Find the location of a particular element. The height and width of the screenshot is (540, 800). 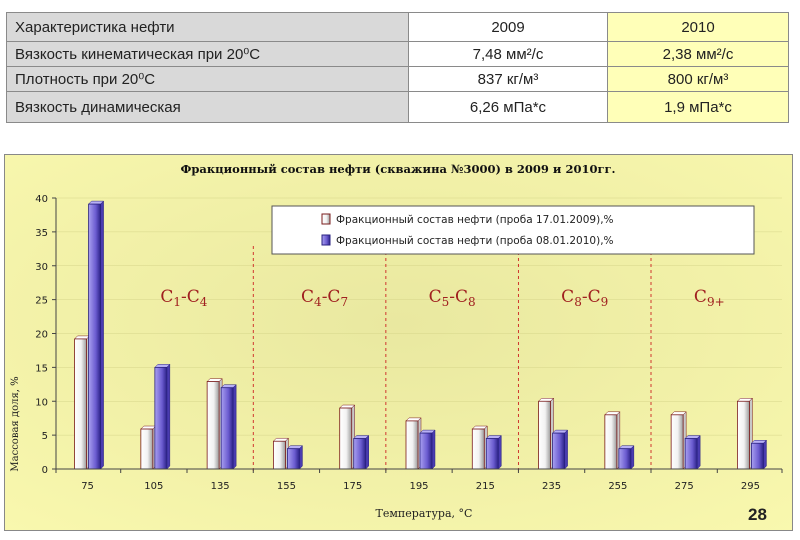

y-tick-label: 20 is located at coordinates (41, 335).